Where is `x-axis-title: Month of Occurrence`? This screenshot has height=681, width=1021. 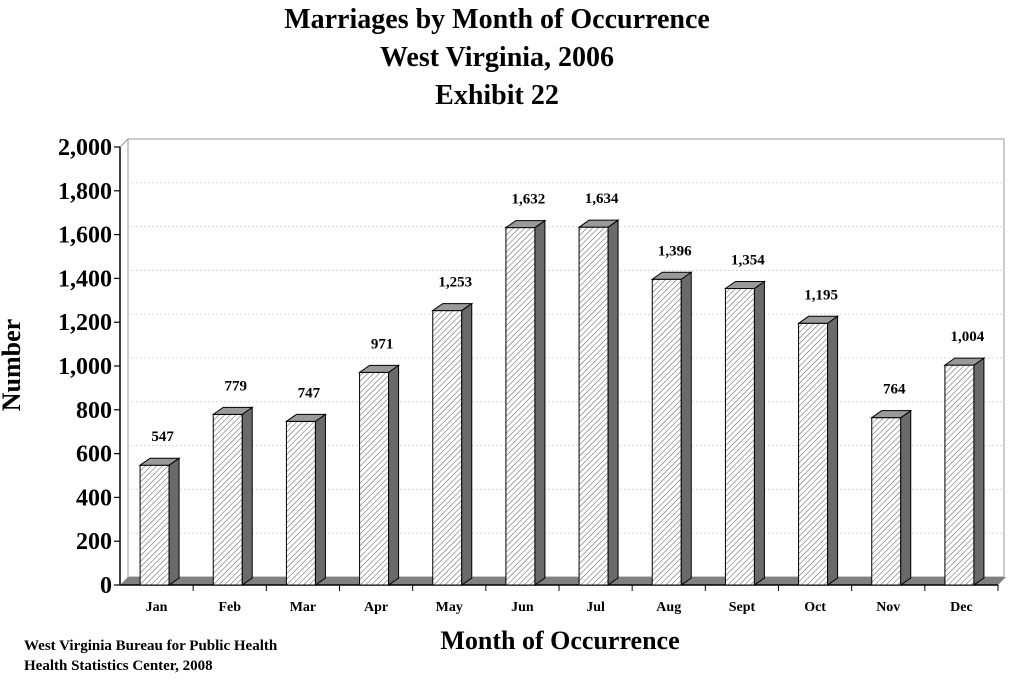 x-axis-title: Month of Occurrence is located at coordinates (559, 640).